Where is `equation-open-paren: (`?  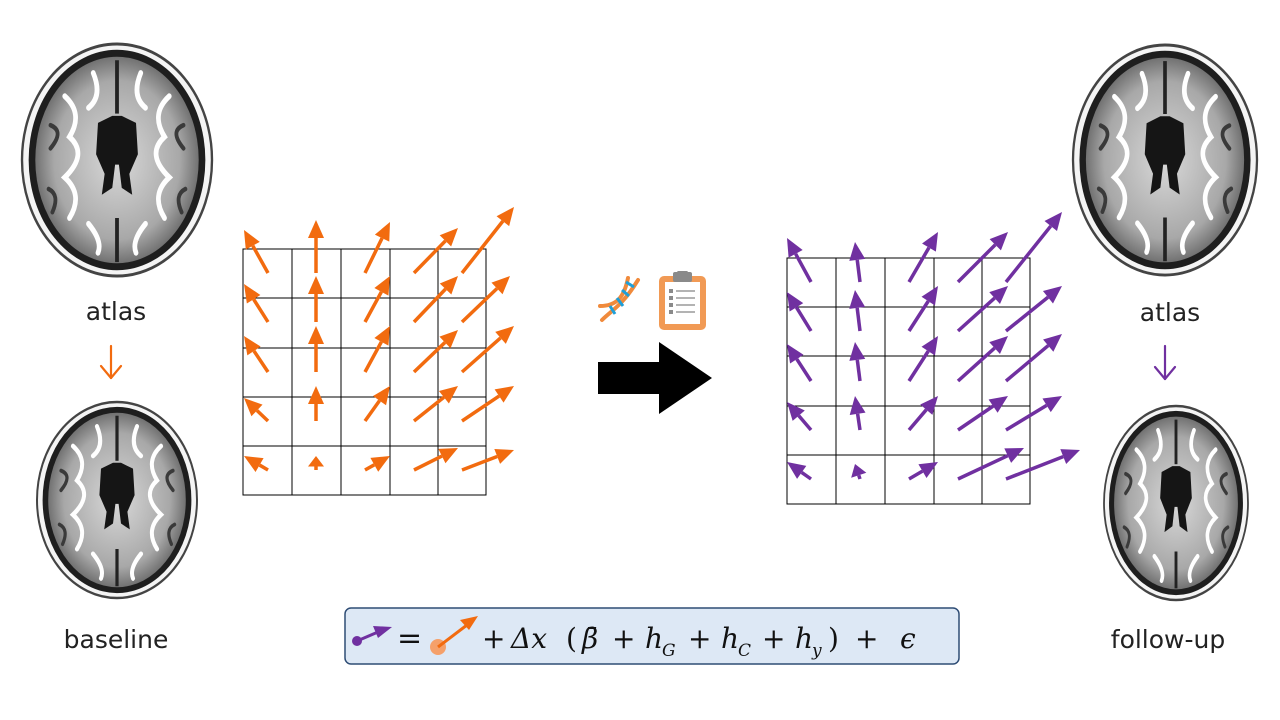 equation-open-paren: ( is located at coordinates (571, 638).